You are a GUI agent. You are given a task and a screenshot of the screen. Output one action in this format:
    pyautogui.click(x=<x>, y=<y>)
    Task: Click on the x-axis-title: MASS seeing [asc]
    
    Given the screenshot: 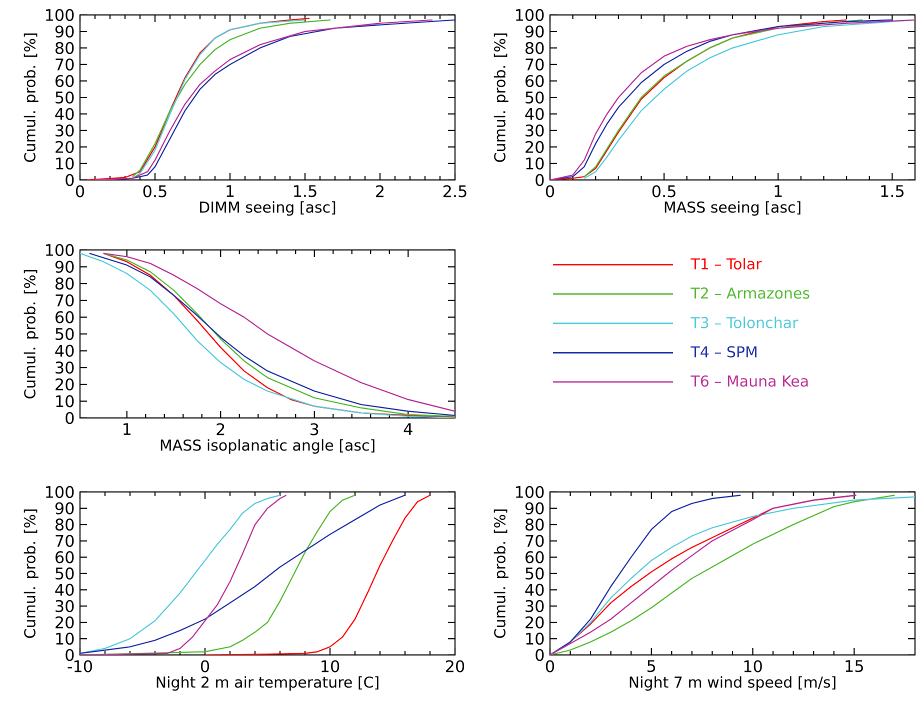 What is the action you would take?
    pyautogui.click(x=732, y=208)
    